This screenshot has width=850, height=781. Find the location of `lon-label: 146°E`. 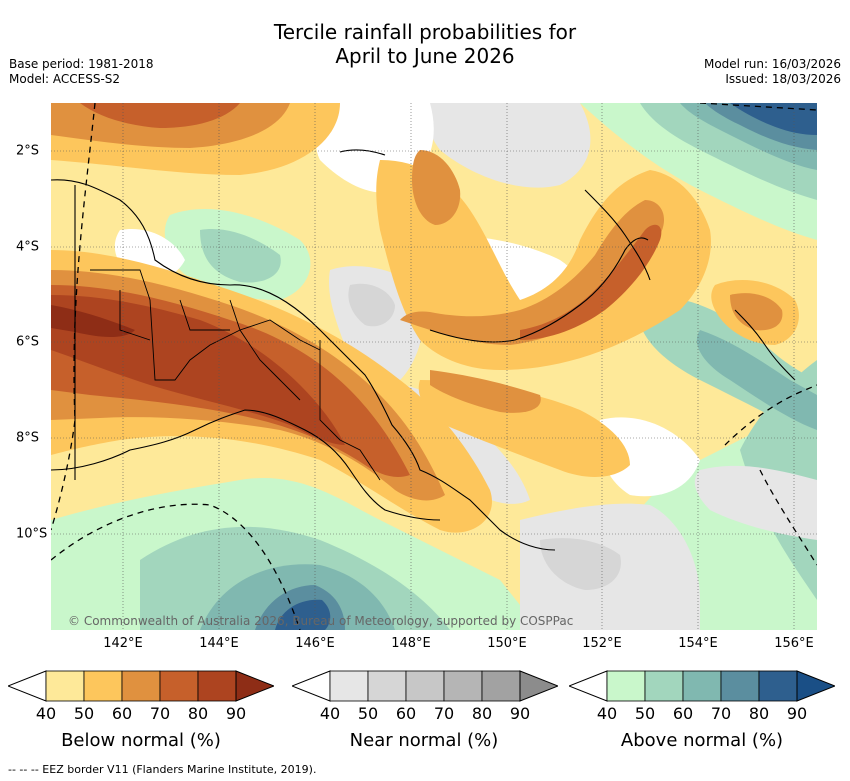

lon-label: 146°E is located at coordinates (315, 643).